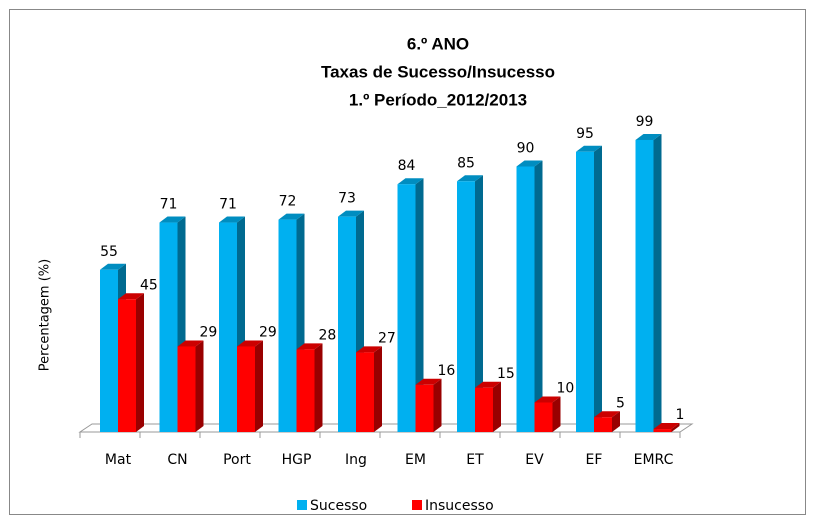 This screenshot has width=816, height=519. What do you see at coordinates (475, 460) in the screenshot?
I see `x-tick-label: ET` at bounding box center [475, 460].